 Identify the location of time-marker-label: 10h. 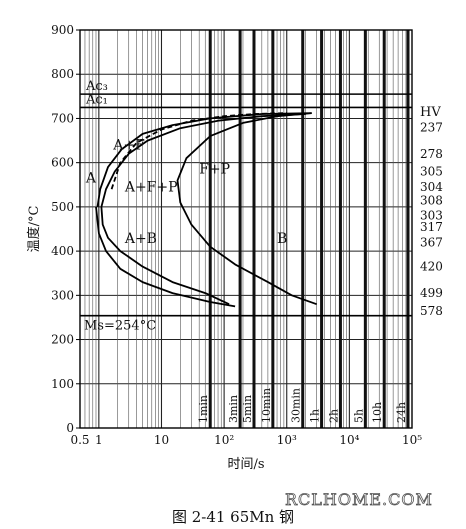
(377, 412).